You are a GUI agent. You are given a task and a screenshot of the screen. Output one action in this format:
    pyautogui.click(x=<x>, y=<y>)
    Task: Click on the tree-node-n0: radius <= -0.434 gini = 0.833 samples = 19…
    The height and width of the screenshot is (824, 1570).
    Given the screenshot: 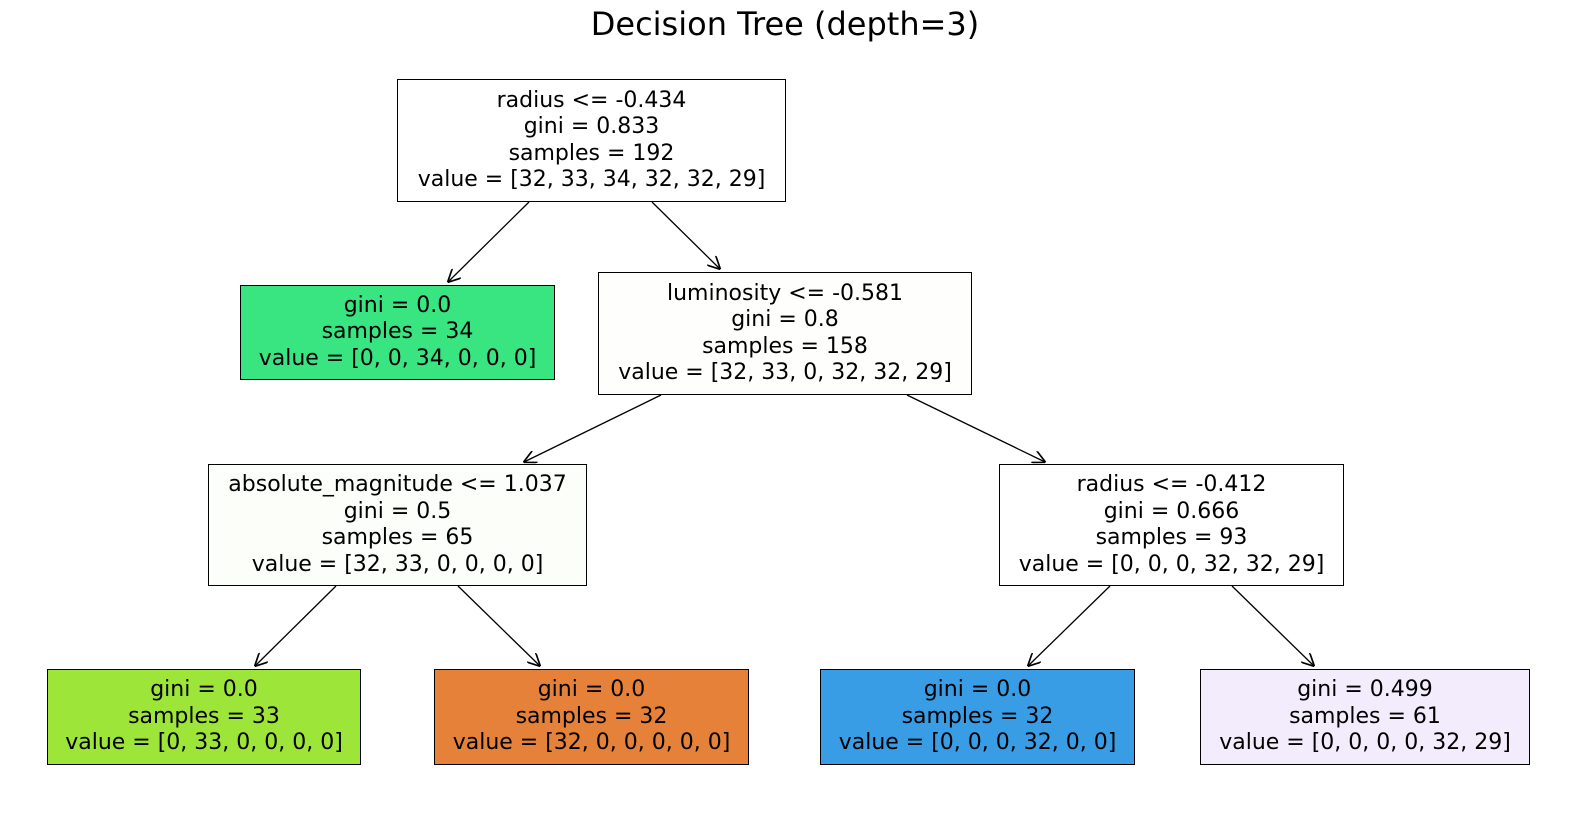 What is the action you would take?
    pyautogui.click(x=591, y=140)
    